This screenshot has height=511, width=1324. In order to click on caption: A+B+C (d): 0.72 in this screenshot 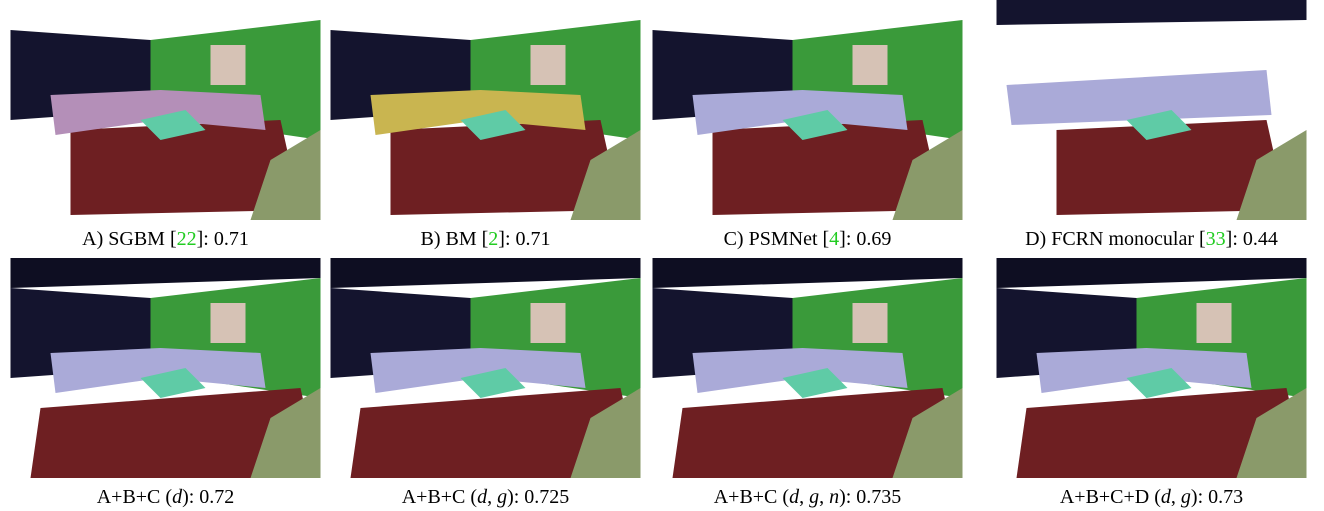, I will do `click(165, 497)`.